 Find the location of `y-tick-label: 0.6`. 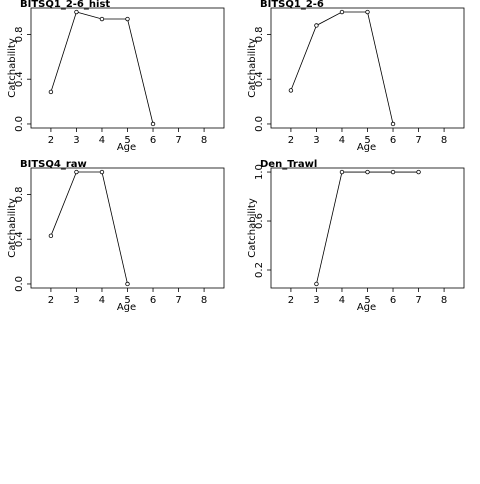

y-tick-label: 0.6 is located at coordinates (259, 221).